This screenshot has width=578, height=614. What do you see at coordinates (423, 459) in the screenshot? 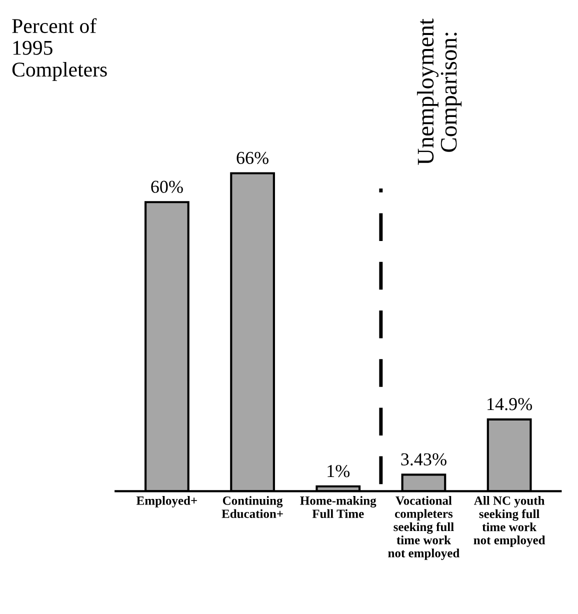
I see `data-label: 3.43%` at bounding box center [423, 459].